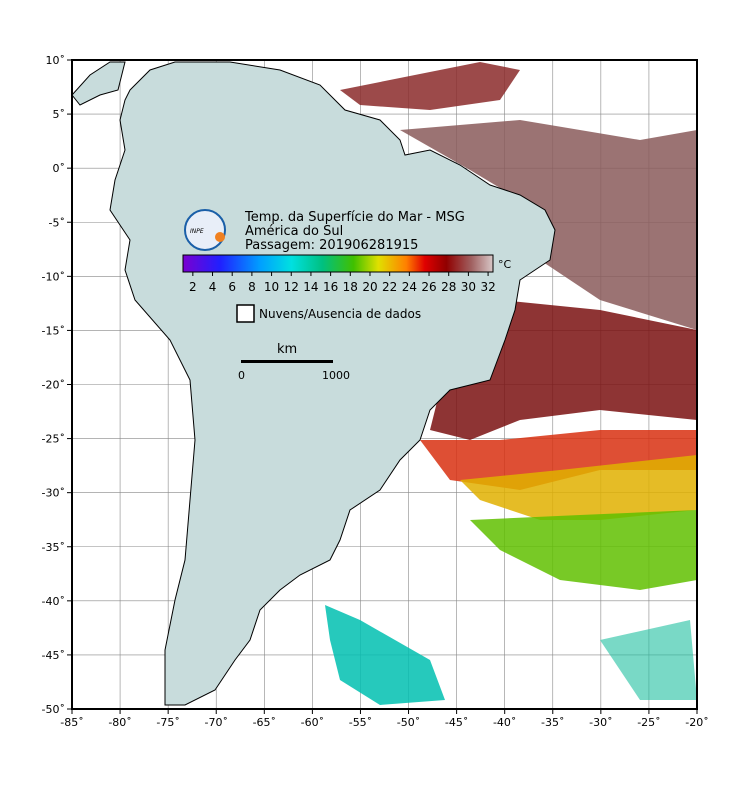 Image resolution: width=741 pixels, height=785 pixels. I want to click on y-tick-label: -25˚, so click(53, 439).